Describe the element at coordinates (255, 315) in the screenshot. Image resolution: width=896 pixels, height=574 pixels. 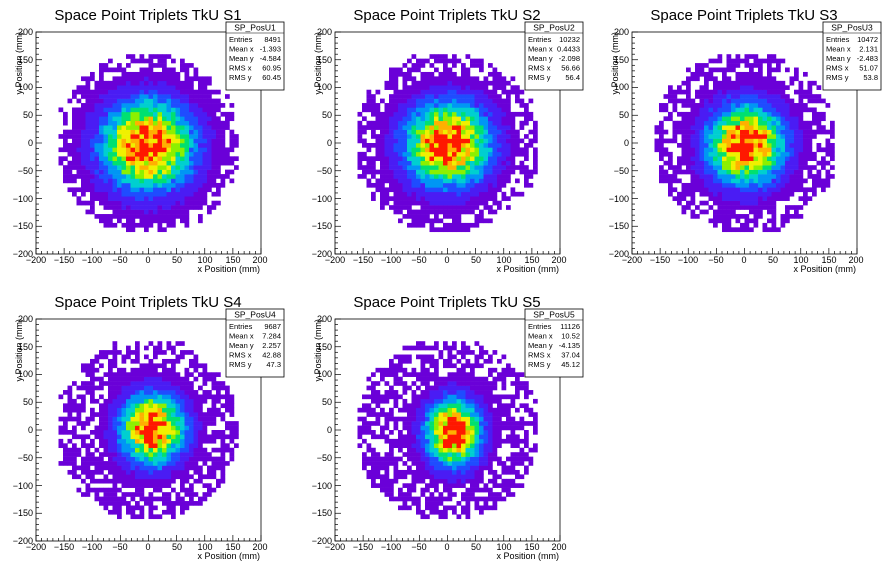
I see `stats-name: SP_PosU4` at that location.